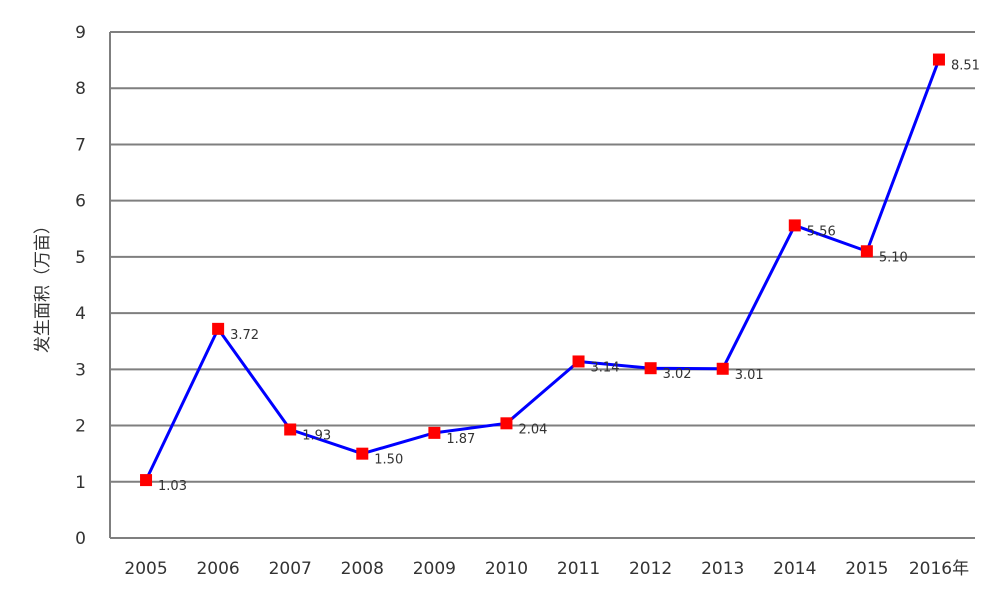  I want to click on y-tick-label: 7, so click(80, 145).